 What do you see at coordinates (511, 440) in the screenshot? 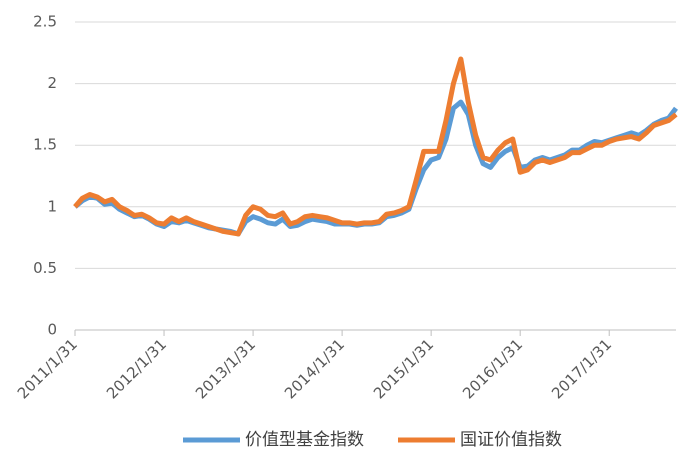
I see `legend-text: 国证价值指数` at bounding box center [511, 440].